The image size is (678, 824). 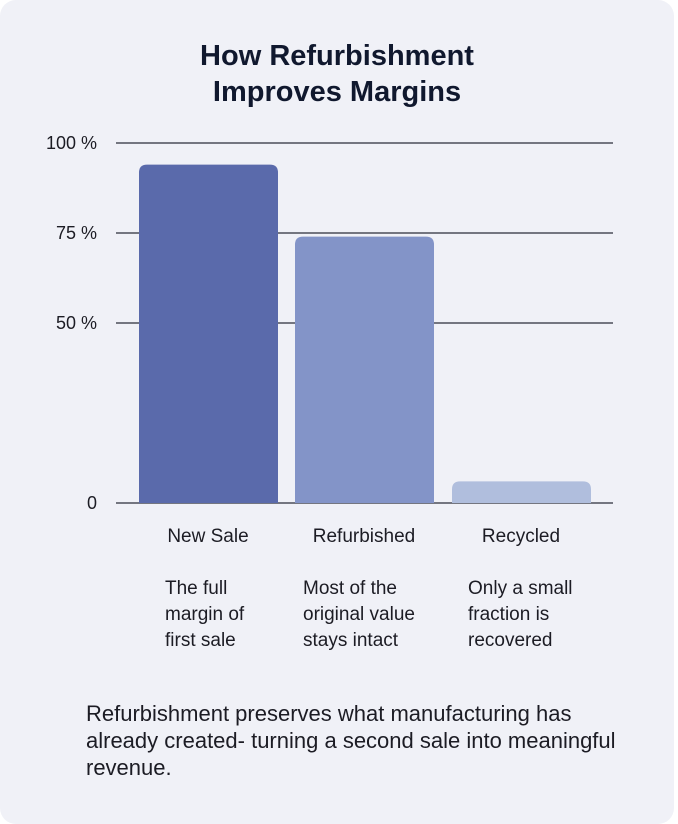 I want to click on description-new-sale: The full margin of first sale, so click(x=204, y=615).